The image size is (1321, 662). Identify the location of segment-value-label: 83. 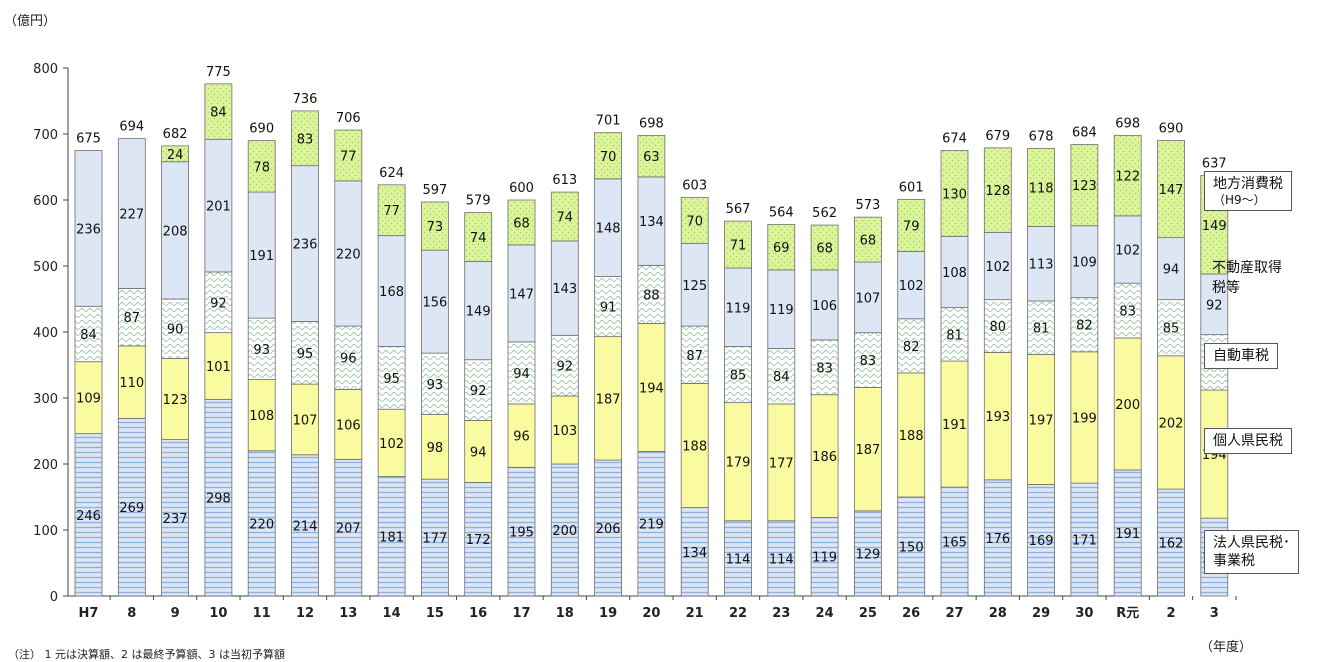
(824, 368).